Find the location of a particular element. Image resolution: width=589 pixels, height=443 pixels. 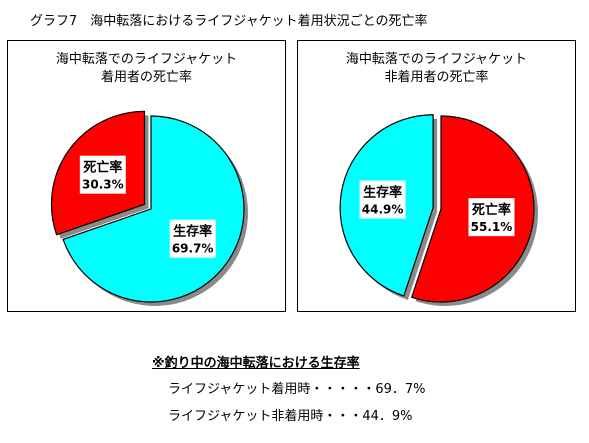

pie-chart-wearing: 死亡率 30.3% 生存率 69.7% is located at coordinates (149, 208).